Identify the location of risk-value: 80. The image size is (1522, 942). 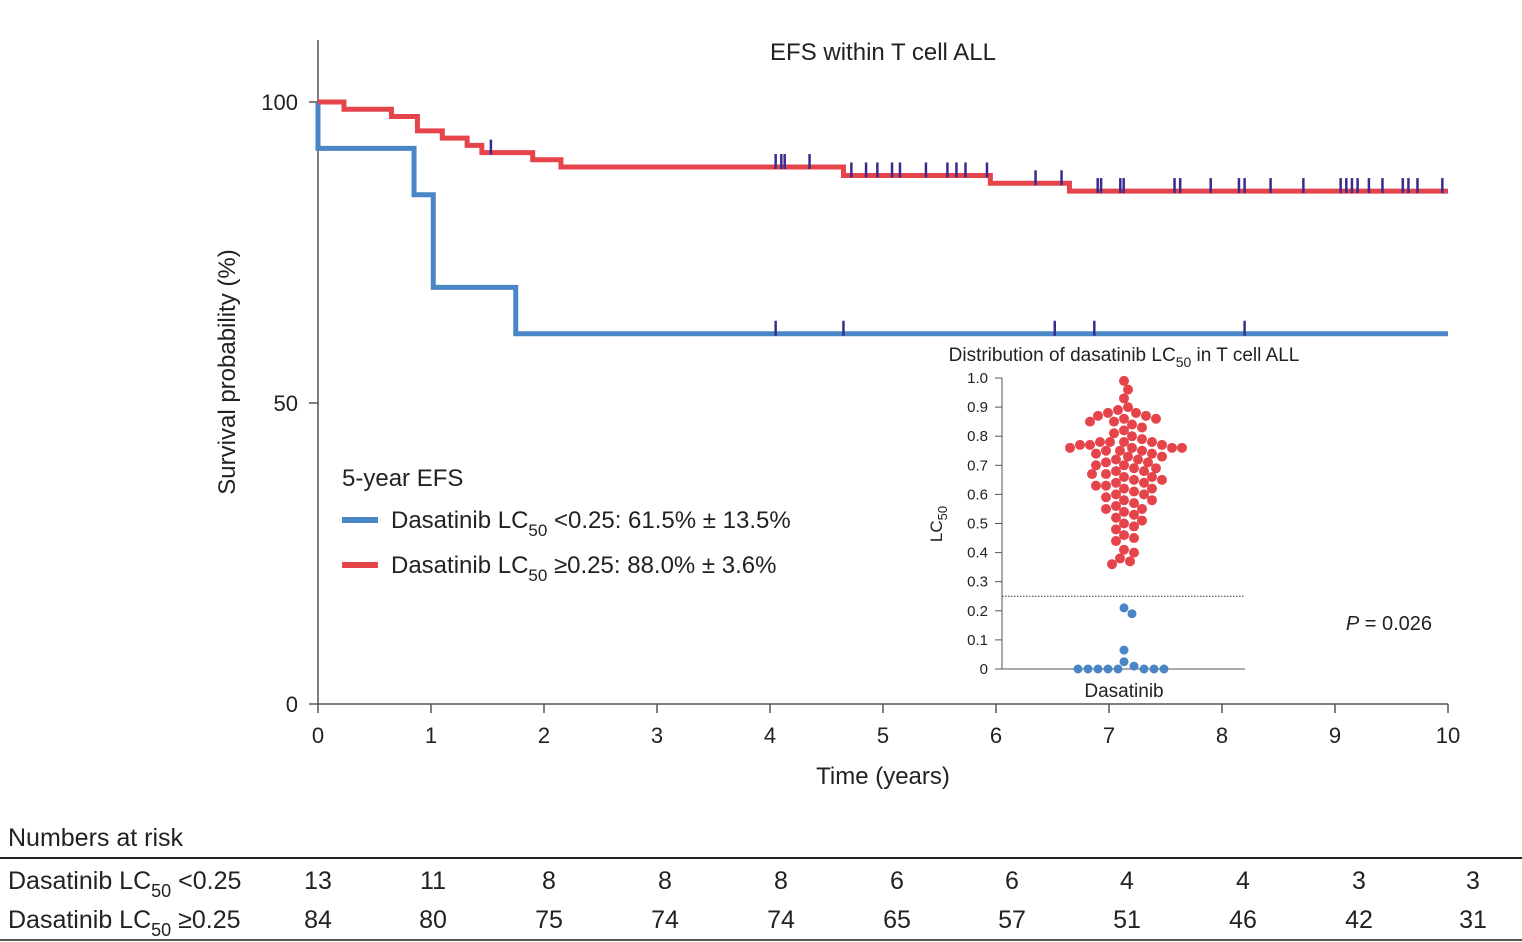
(433, 920).